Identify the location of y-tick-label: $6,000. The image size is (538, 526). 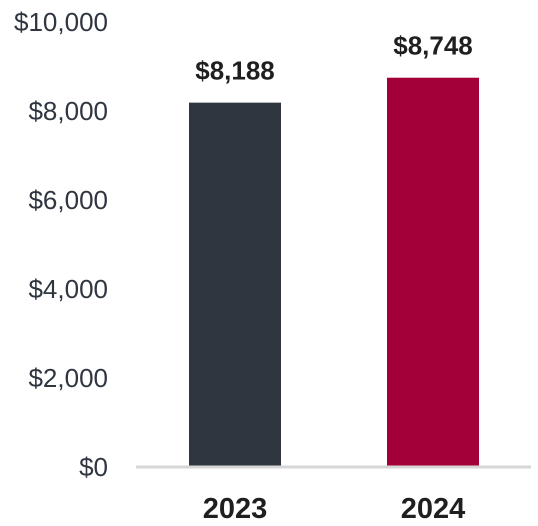
(68, 200).